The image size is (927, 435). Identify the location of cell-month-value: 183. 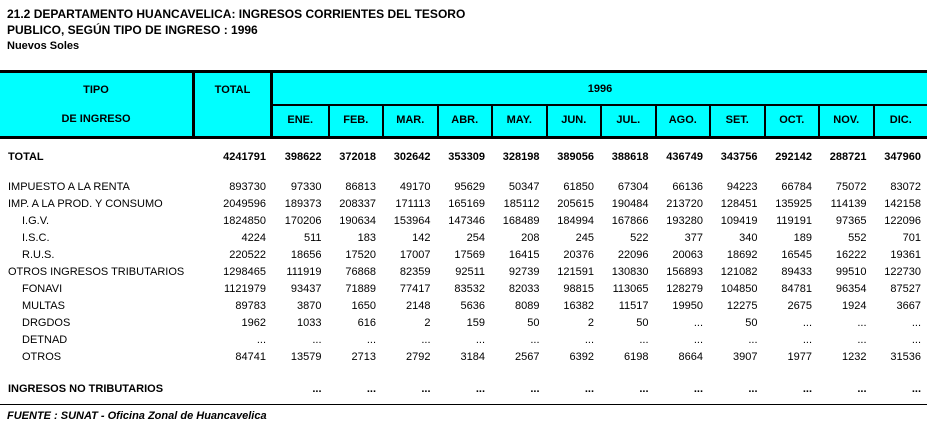
(366, 238).